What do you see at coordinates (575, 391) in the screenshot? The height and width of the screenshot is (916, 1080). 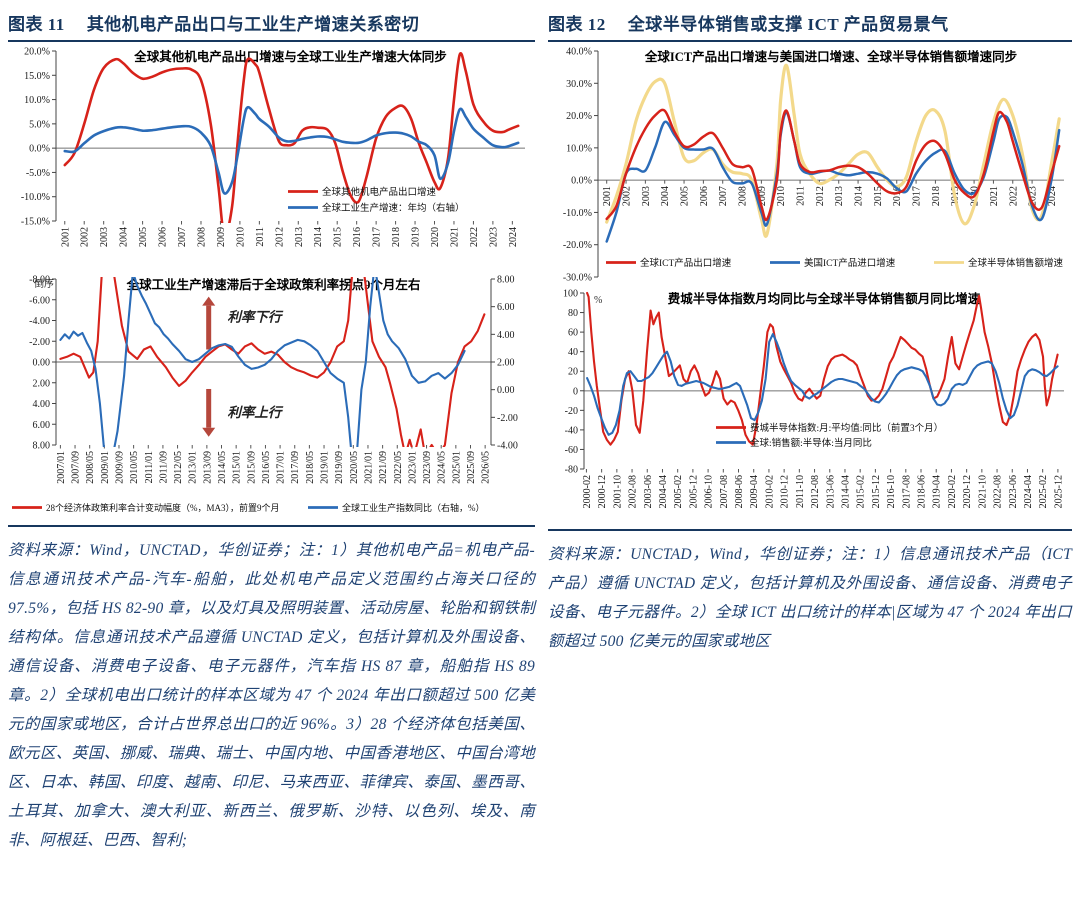 I see `svg-text: 0` at bounding box center [575, 391].